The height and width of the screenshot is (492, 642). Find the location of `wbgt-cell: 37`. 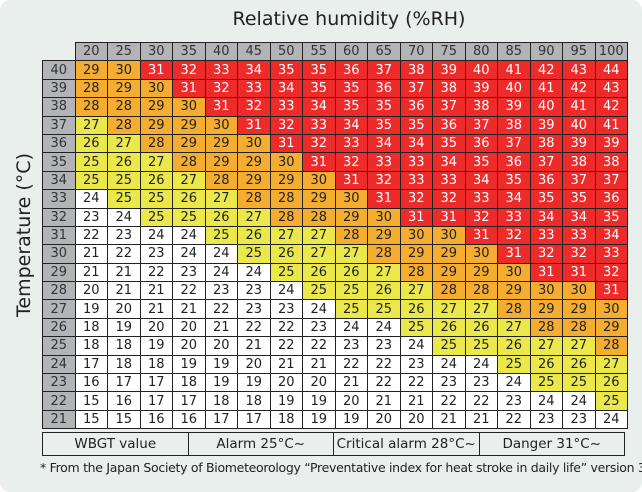

wbgt-cell: 37 is located at coordinates (481, 125).